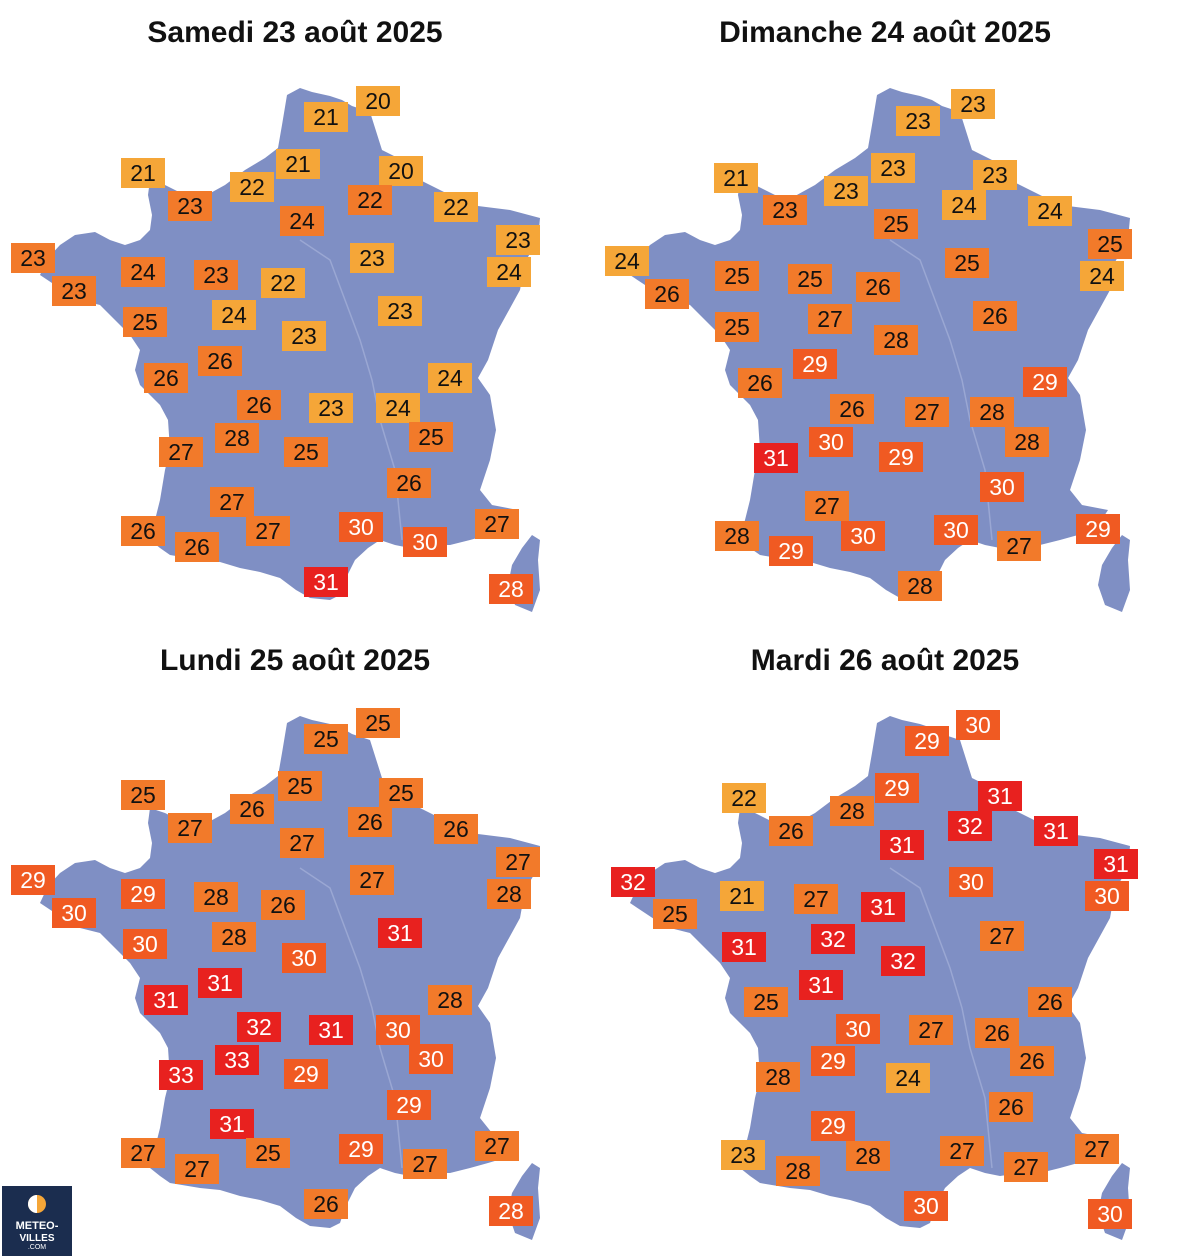  Describe the element at coordinates (326, 117) in the screenshot. I see `temperature-label: 21` at that location.